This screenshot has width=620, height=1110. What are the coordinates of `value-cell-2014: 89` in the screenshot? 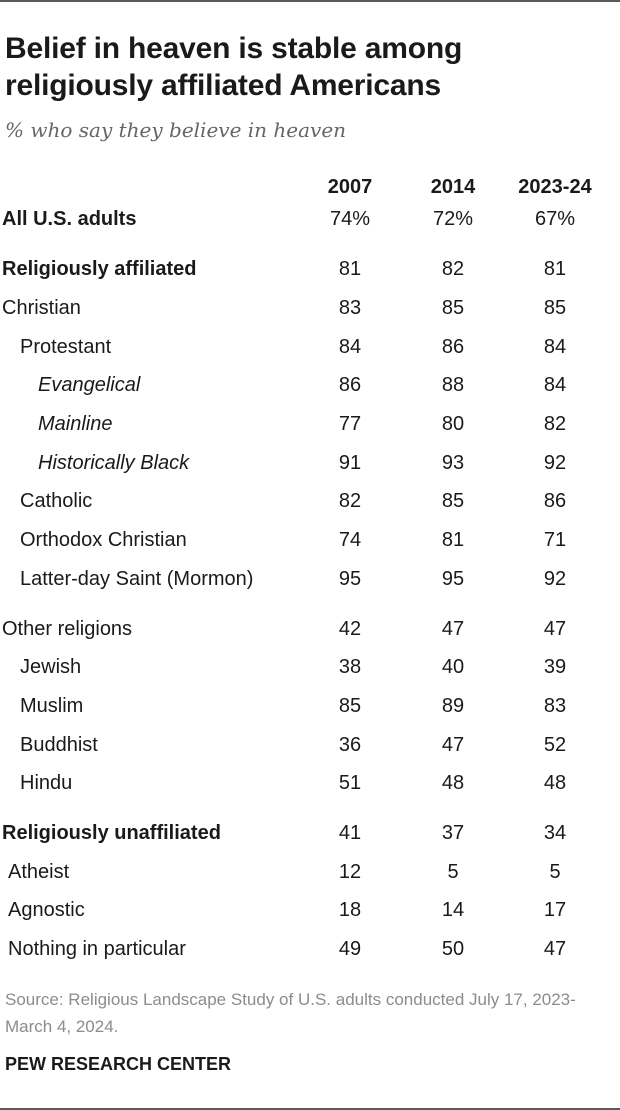 It's located at (453, 706).